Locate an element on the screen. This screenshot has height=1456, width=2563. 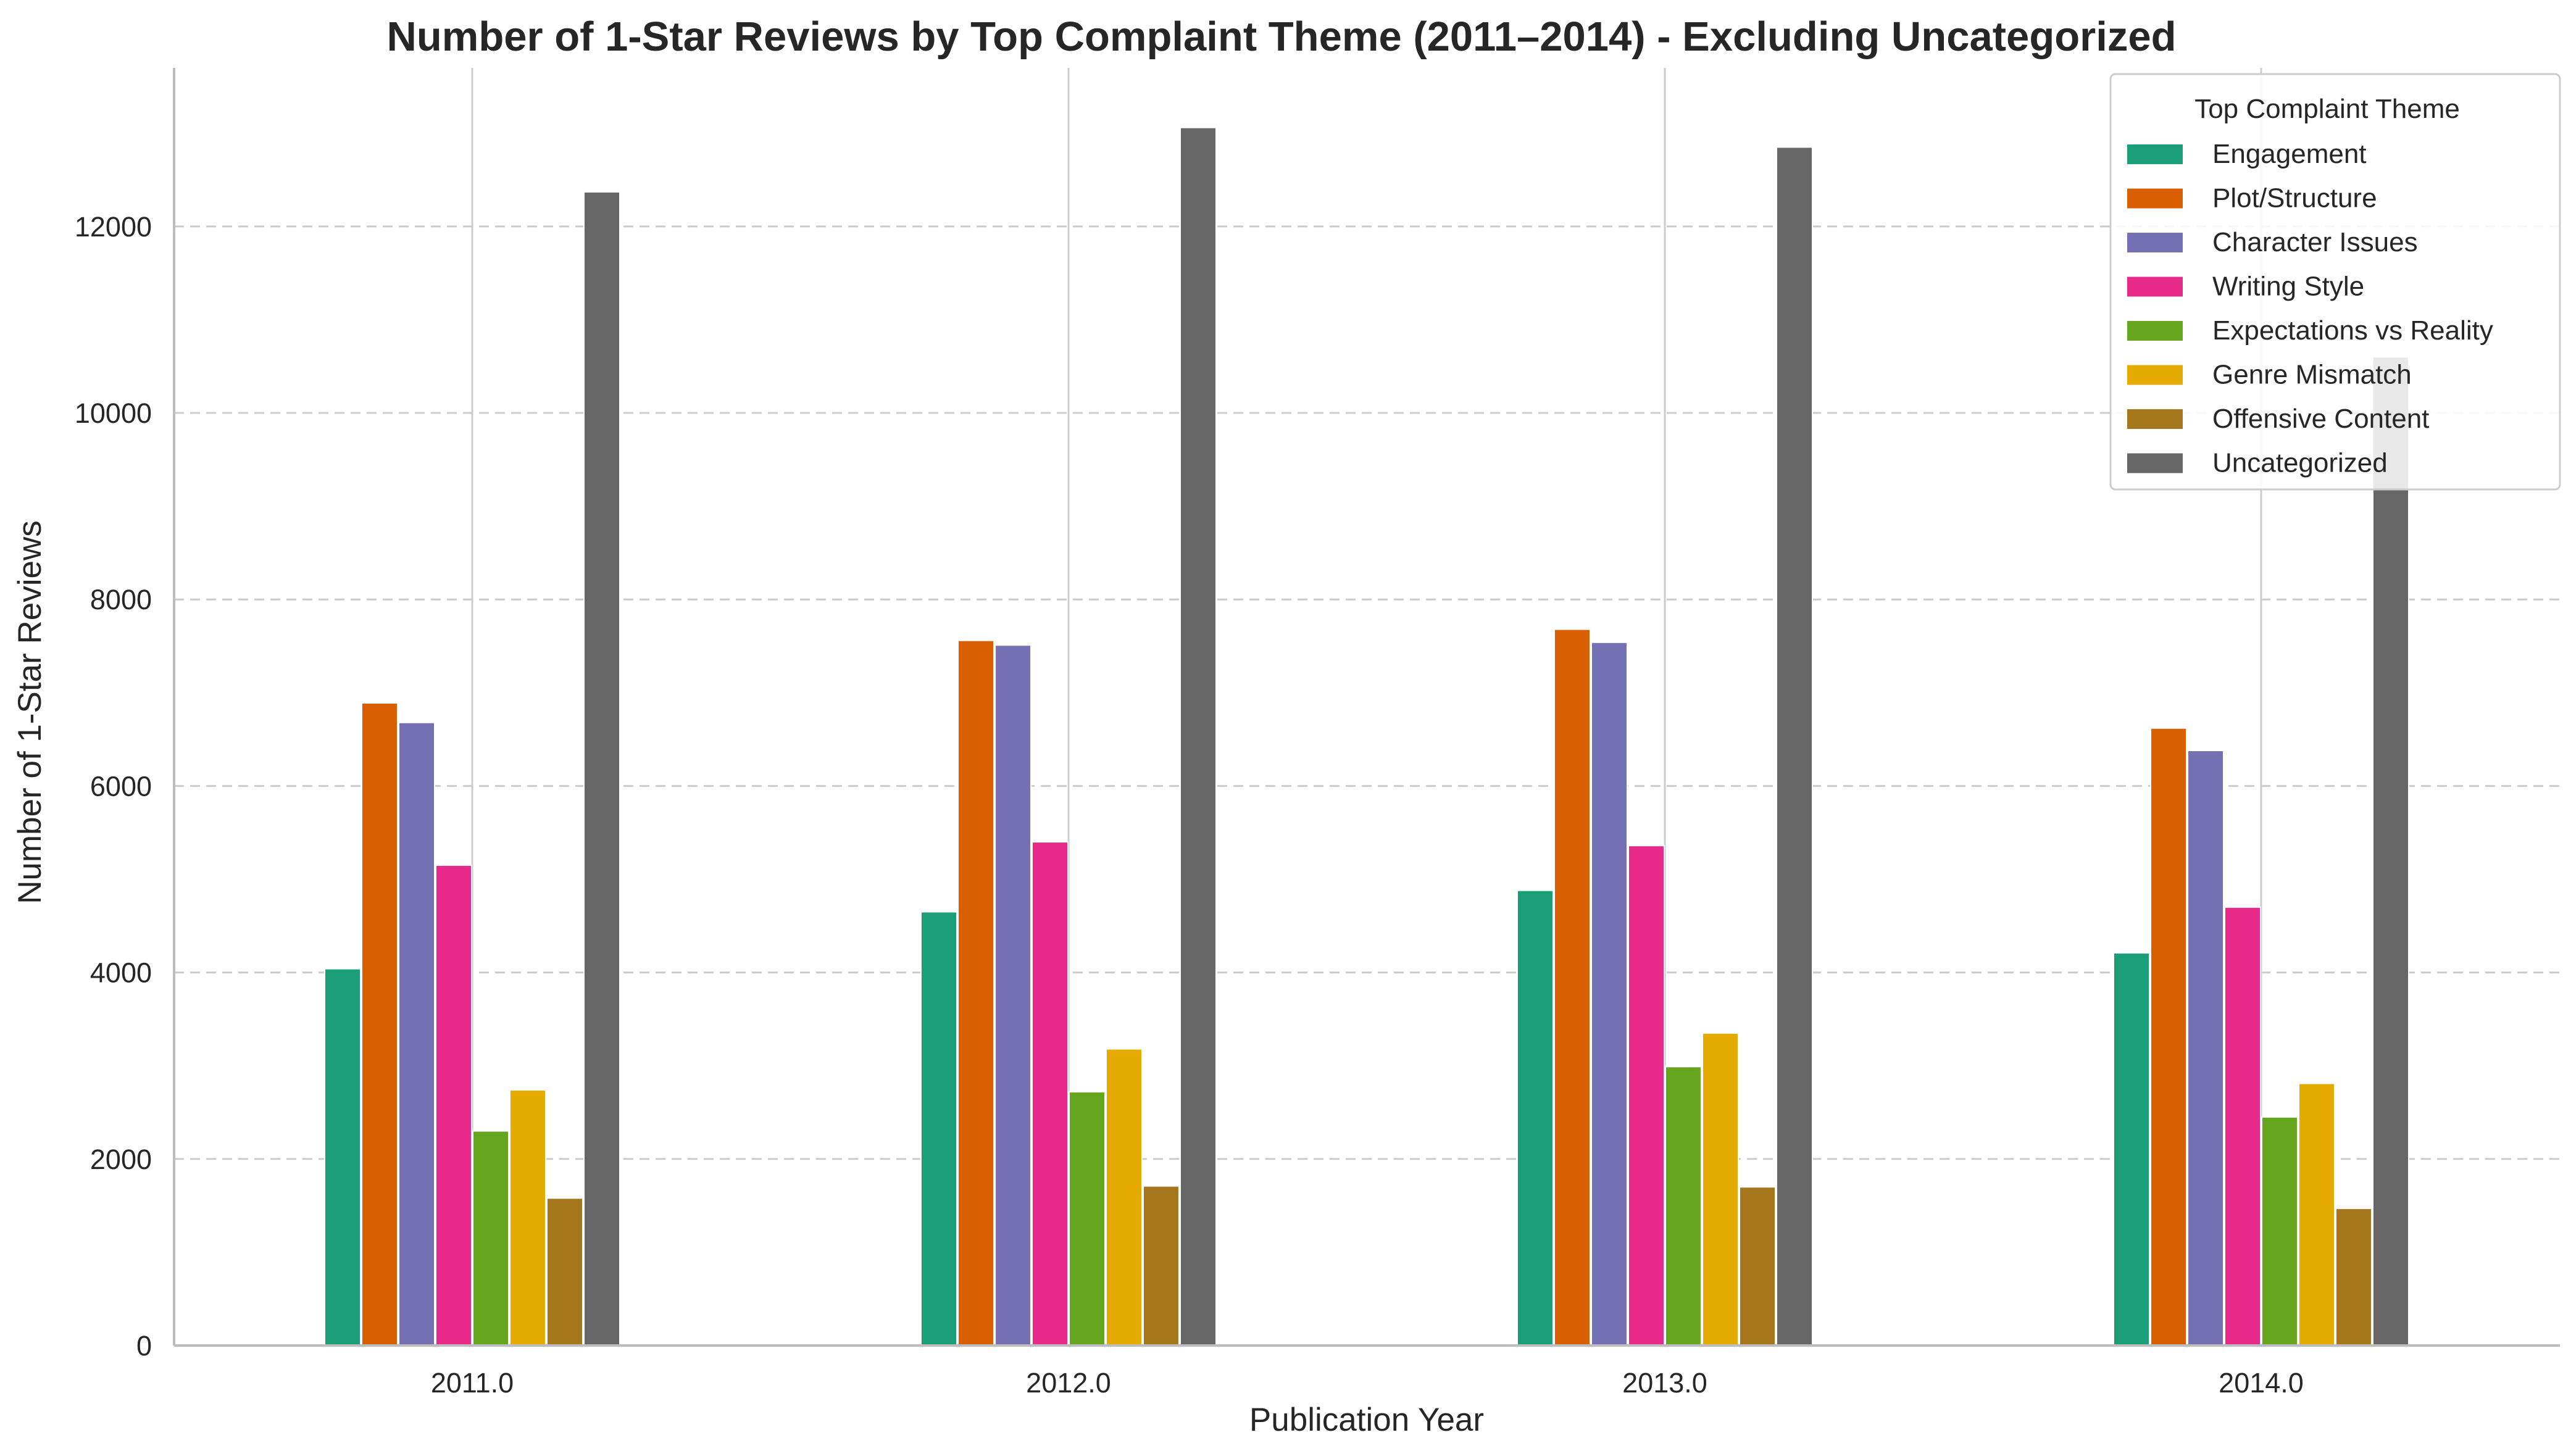
legend-label: Engagement is located at coordinates (2290, 154).